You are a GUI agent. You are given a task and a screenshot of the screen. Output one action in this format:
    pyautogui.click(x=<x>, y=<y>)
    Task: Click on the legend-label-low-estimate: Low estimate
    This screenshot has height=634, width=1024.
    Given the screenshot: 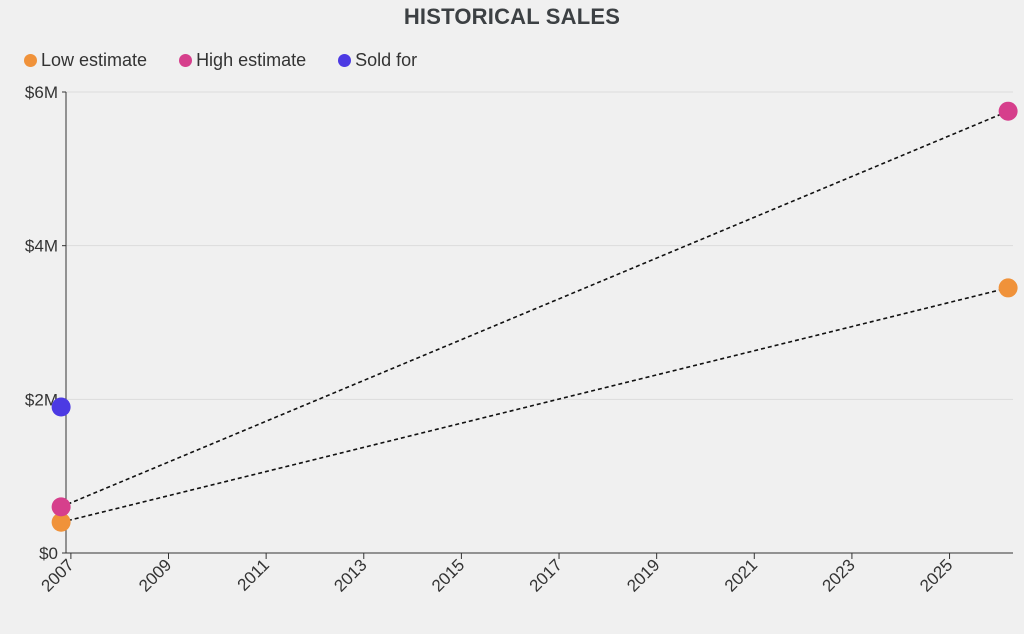 What is the action you would take?
    pyautogui.click(x=94, y=60)
    